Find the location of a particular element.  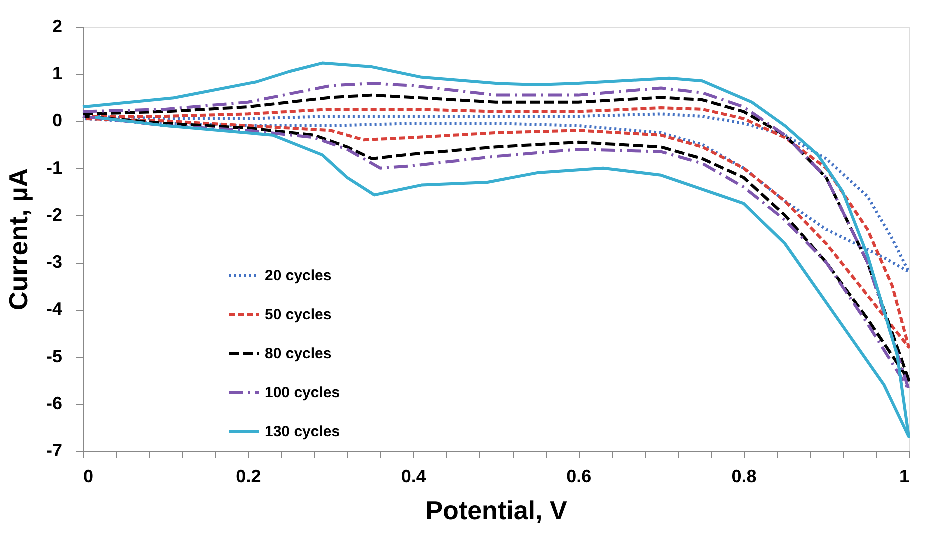

x-axis-title: Potential, V is located at coordinates (497, 511).